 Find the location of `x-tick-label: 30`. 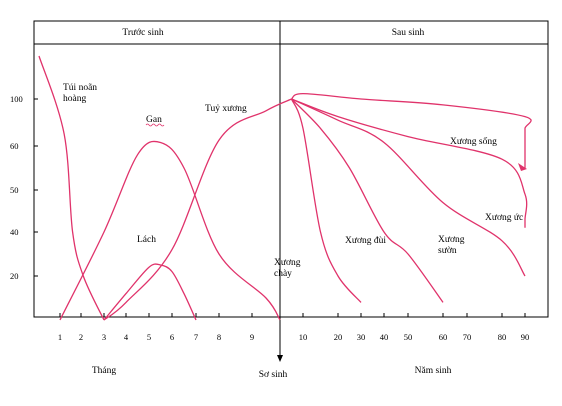

x-tick-label: 30 is located at coordinates (361, 337).